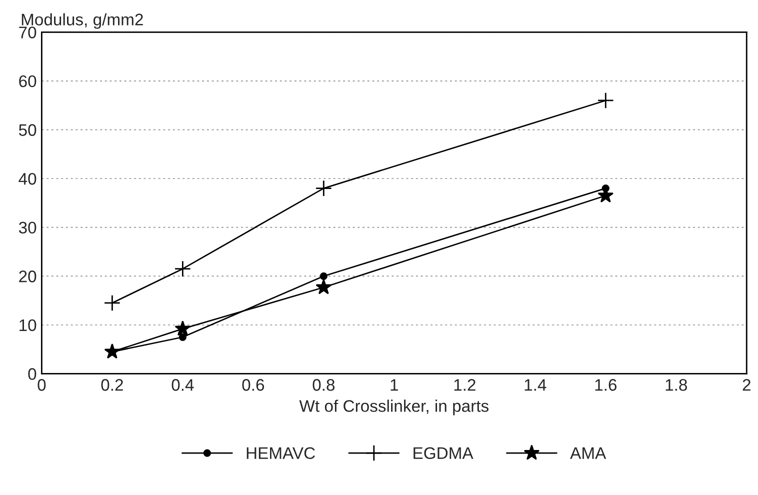 This screenshot has height=495, width=758. What do you see at coordinates (28, 325) in the screenshot?
I see `y-tick-label: 10` at bounding box center [28, 325].